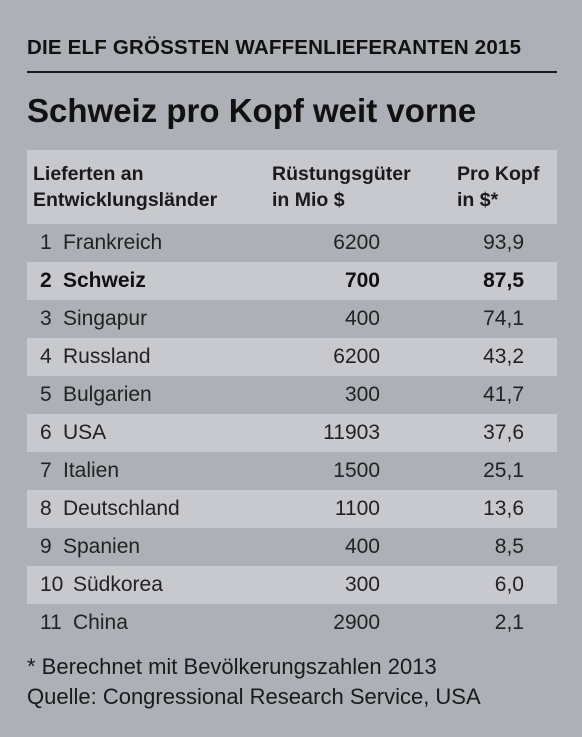 Image resolution: width=582 pixels, height=737 pixels. I want to click on rank-cell: 8, so click(46, 508).